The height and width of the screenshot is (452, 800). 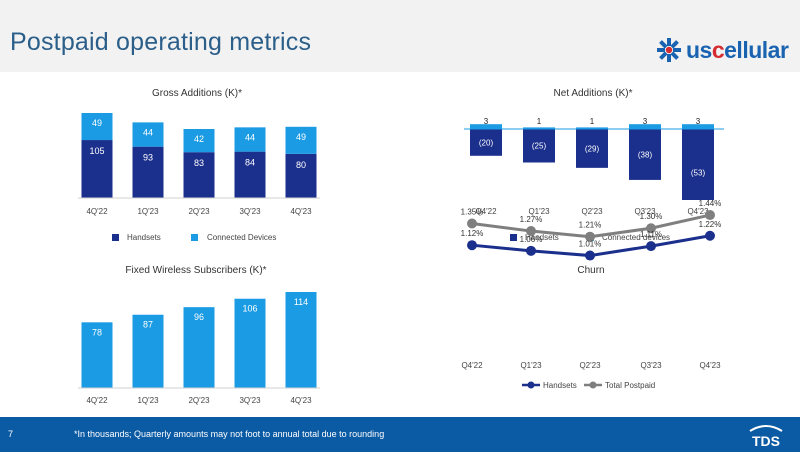 What do you see at coordinates (645, 211) in the screenshot?
I see `net-tick-label: Q3'23` at bounding box center [645, 211].